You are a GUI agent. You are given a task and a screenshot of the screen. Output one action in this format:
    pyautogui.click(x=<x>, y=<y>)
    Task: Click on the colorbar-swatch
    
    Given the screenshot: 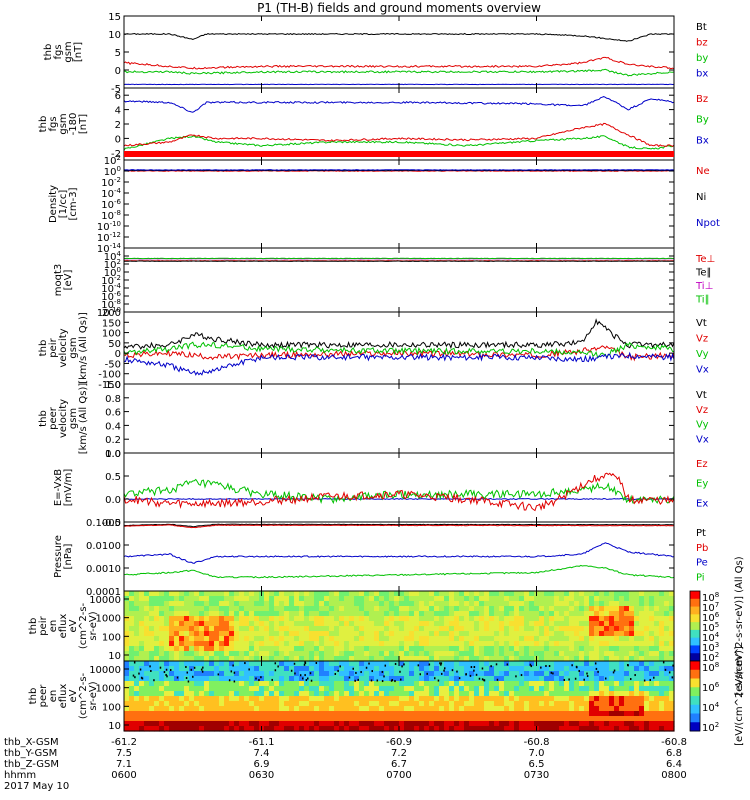 What is the action you would take?
    pyautogui.click(x=695, y=683)
    